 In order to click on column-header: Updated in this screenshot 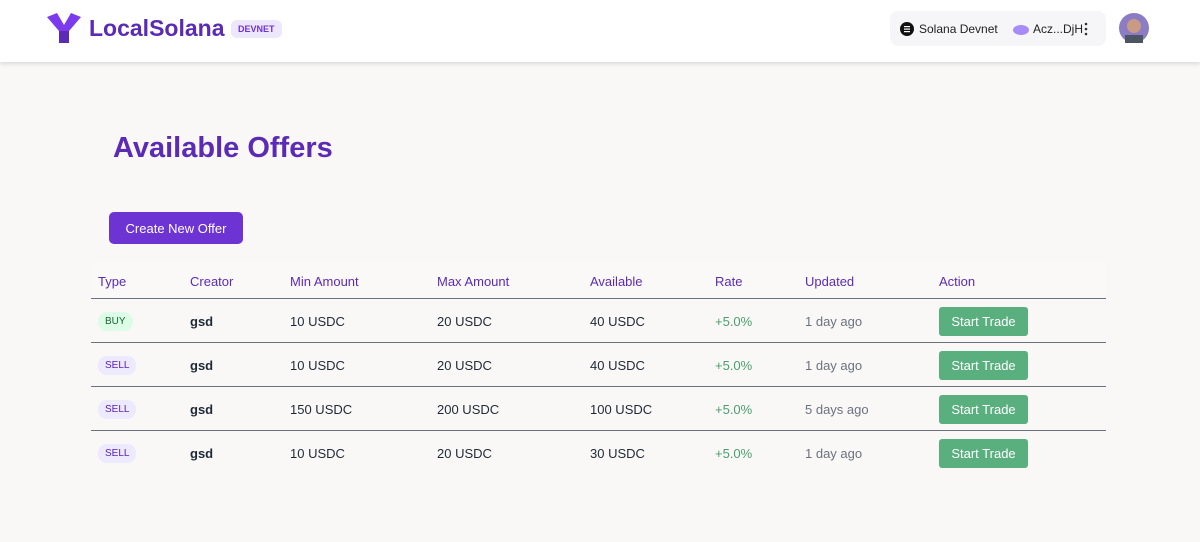, I will do `click(830, 281)`.